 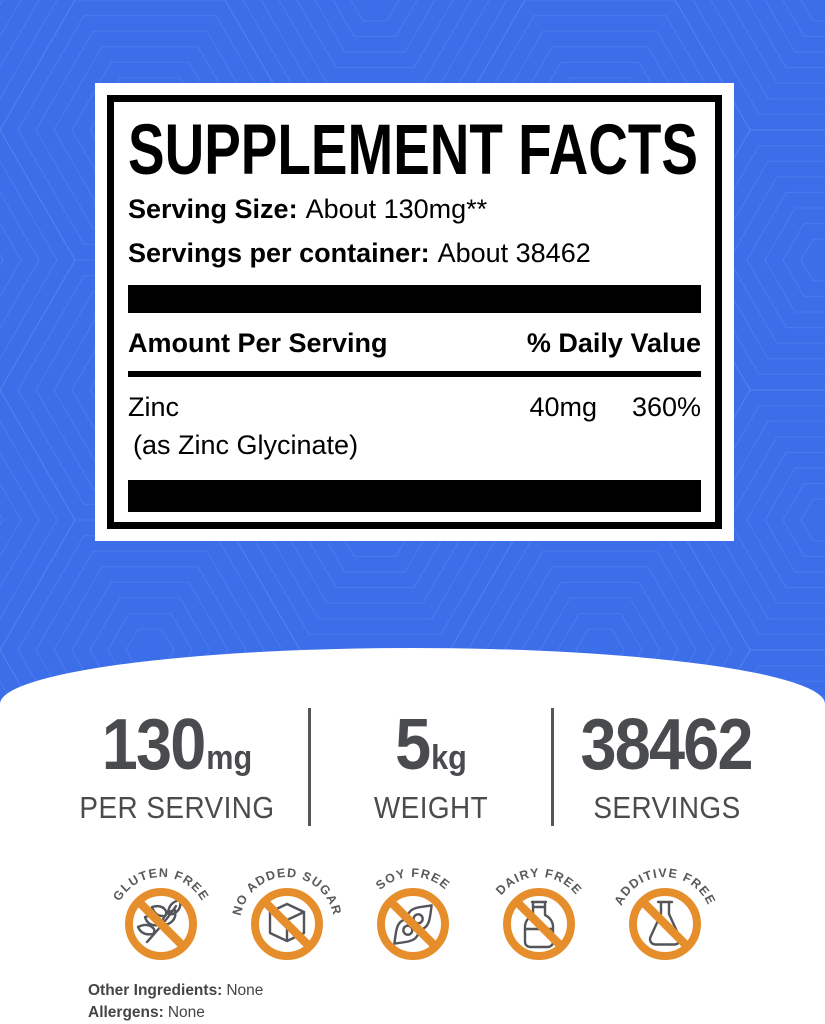 I want to click on nutrient-row: Zinc (as Zinc Glycinate) 40mg 360%, so click(x=414, y=426).